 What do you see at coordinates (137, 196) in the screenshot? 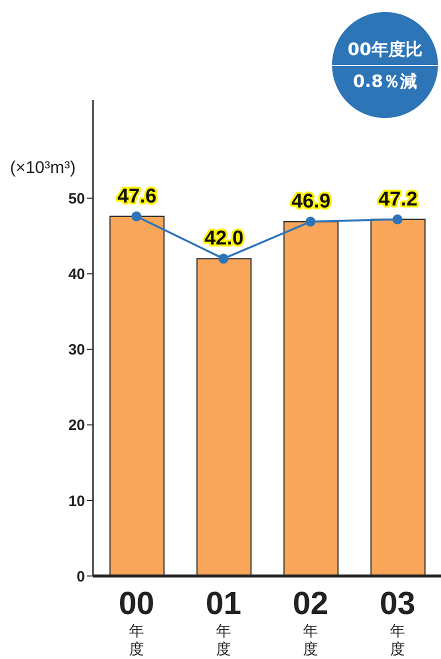
I see `data-label: 47.6` at bounding box center [137, 196].